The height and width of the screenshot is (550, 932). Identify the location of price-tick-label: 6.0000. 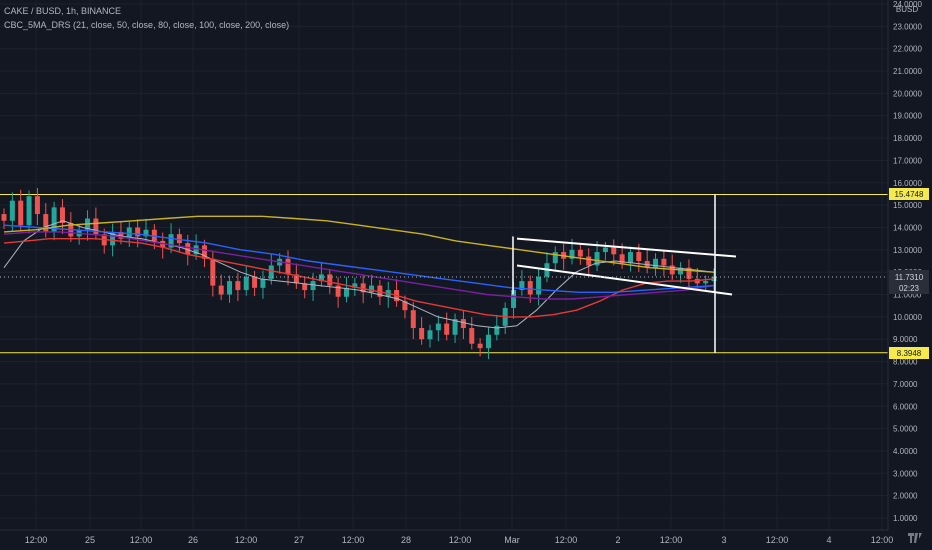
(905, 406).